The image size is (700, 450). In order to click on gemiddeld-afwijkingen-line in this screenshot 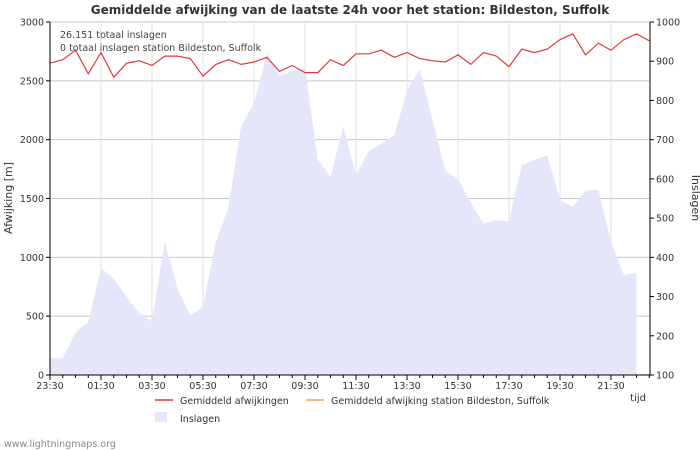, I will do `click(349, 56)`.